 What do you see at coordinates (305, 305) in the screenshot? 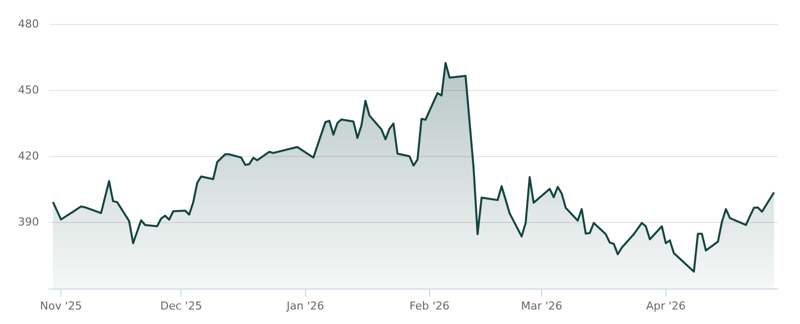
I see `x-tick-label: Jan '26` at bounding box center [305, 305].